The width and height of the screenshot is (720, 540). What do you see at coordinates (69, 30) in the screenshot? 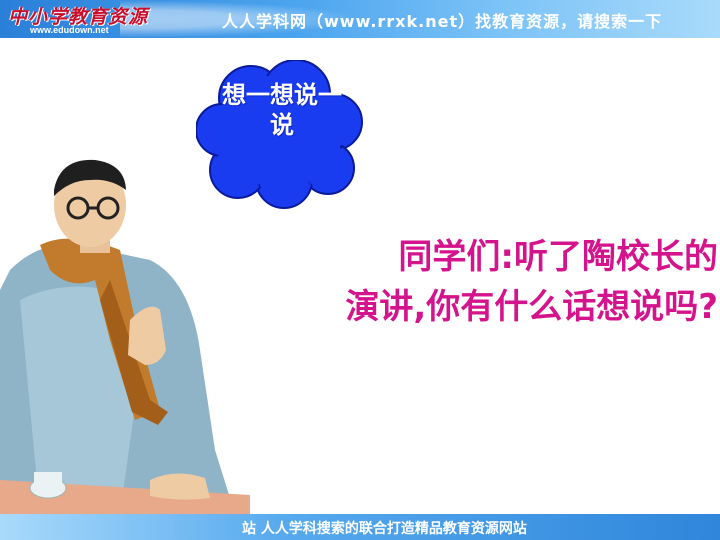
I see `site-logo-url: www.edudown.net` at bounding box center [69, 30].